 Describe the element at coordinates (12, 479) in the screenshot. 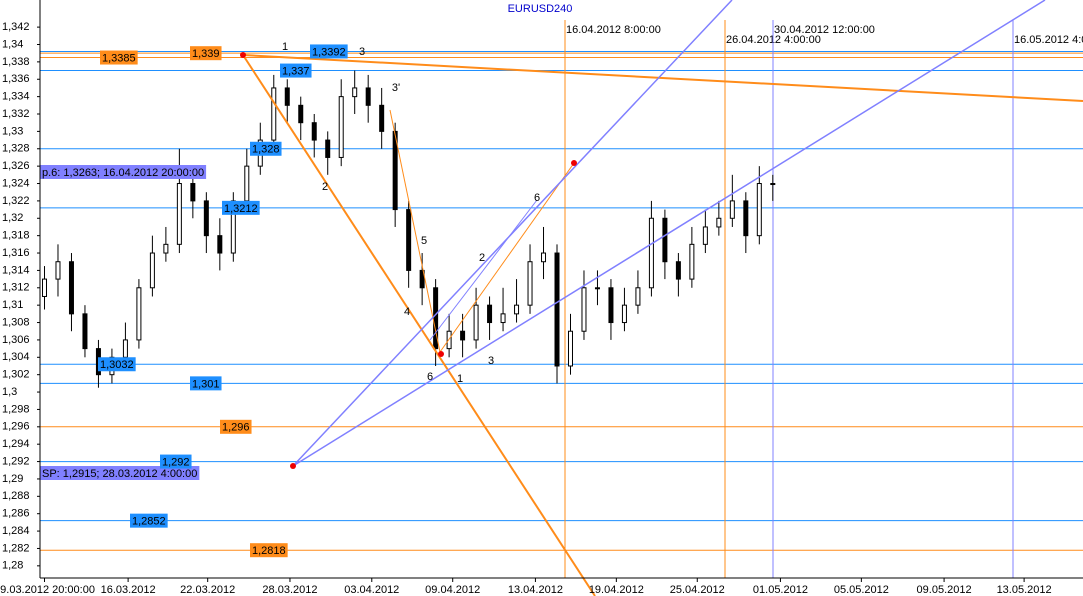

I see `y-tick-label: 1,29` at that location.